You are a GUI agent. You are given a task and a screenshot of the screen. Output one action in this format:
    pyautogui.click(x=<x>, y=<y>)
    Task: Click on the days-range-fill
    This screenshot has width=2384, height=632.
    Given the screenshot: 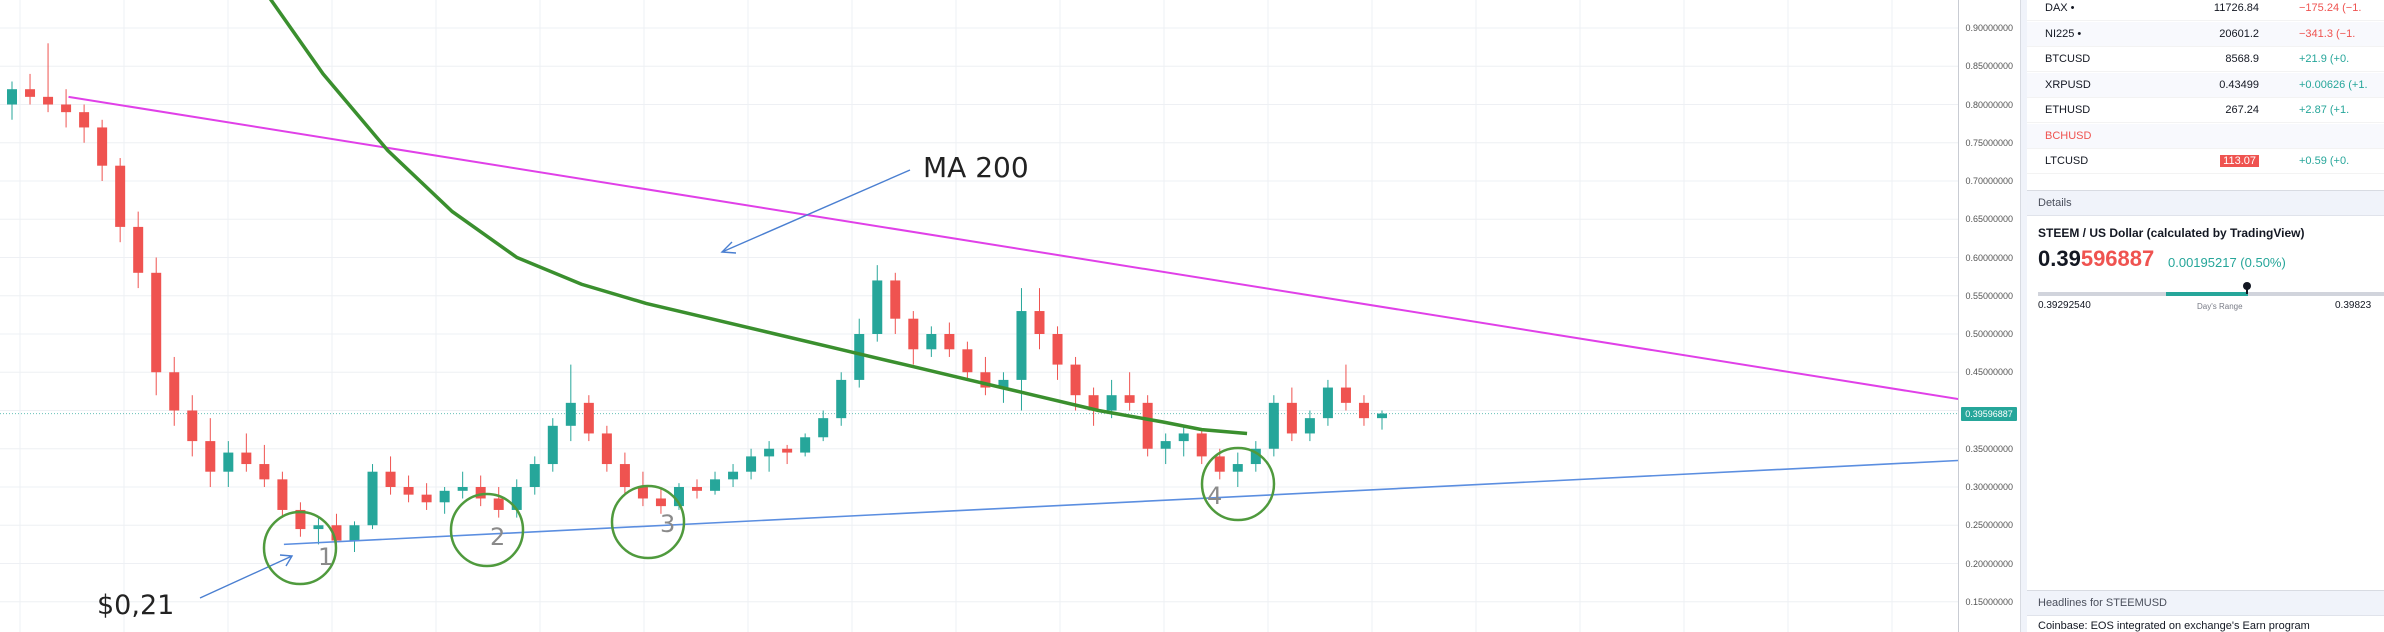 What is the action you would take?
    pyautogui.click(x=2207, y=294)
    